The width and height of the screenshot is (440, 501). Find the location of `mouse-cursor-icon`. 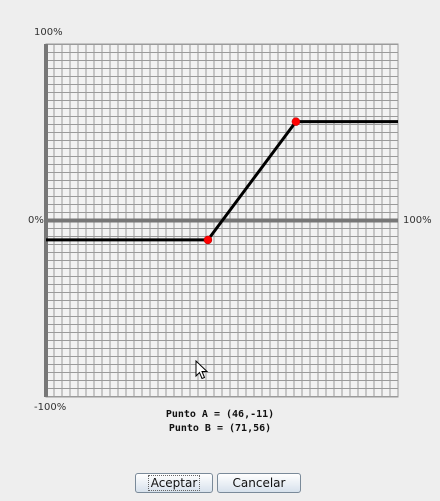

mouse-cursor-icon is located at coordinates (202, 370).